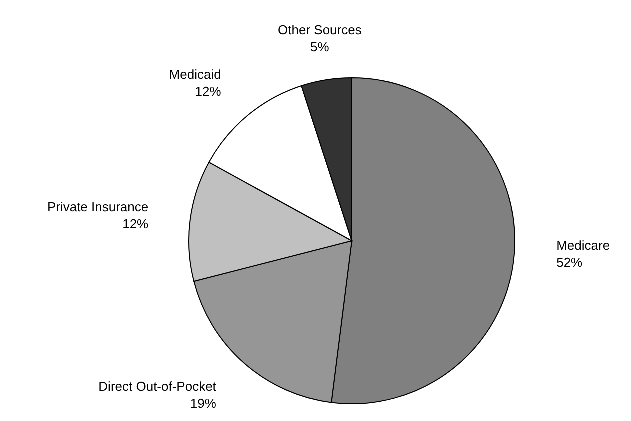  Describe the element at coordinates (320, 47) in the screenshot. I see `data-label: 5%` at that location.